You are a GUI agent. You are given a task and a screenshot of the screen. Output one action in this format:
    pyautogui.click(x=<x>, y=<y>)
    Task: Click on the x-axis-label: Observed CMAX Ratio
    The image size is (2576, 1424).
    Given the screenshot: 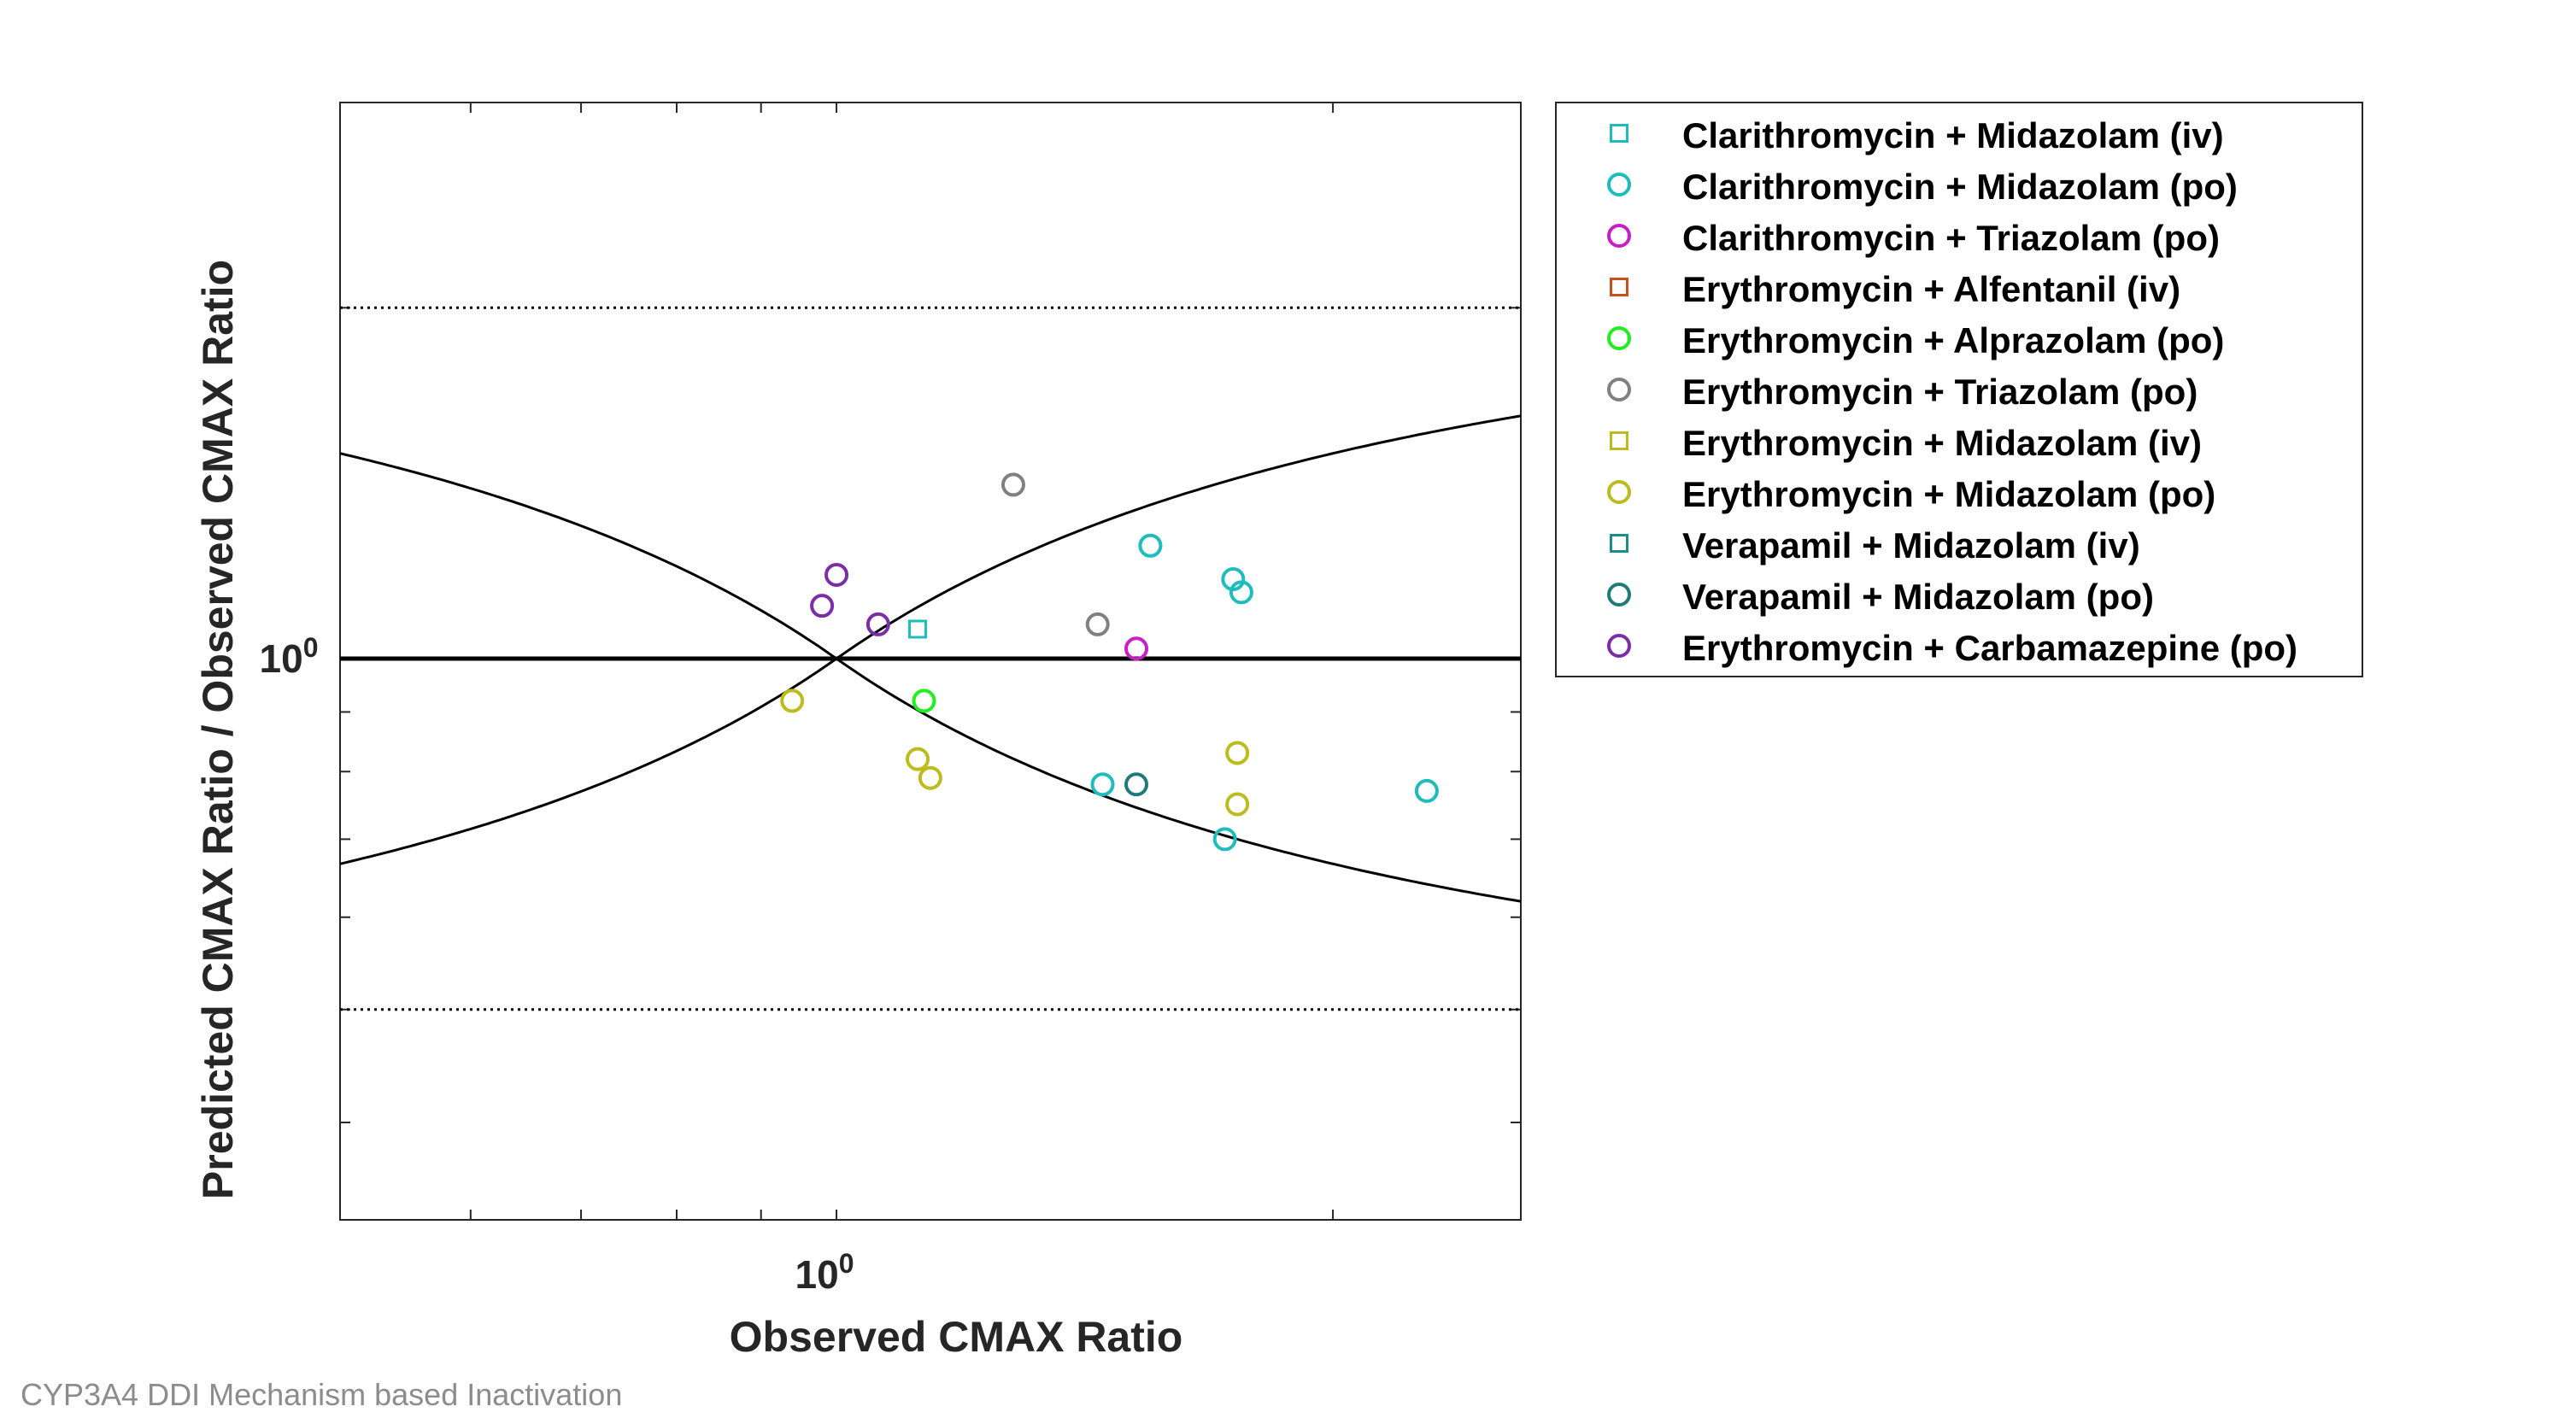 What is the action you would take?
    pyautogui.click(x=956, y=1337)
    